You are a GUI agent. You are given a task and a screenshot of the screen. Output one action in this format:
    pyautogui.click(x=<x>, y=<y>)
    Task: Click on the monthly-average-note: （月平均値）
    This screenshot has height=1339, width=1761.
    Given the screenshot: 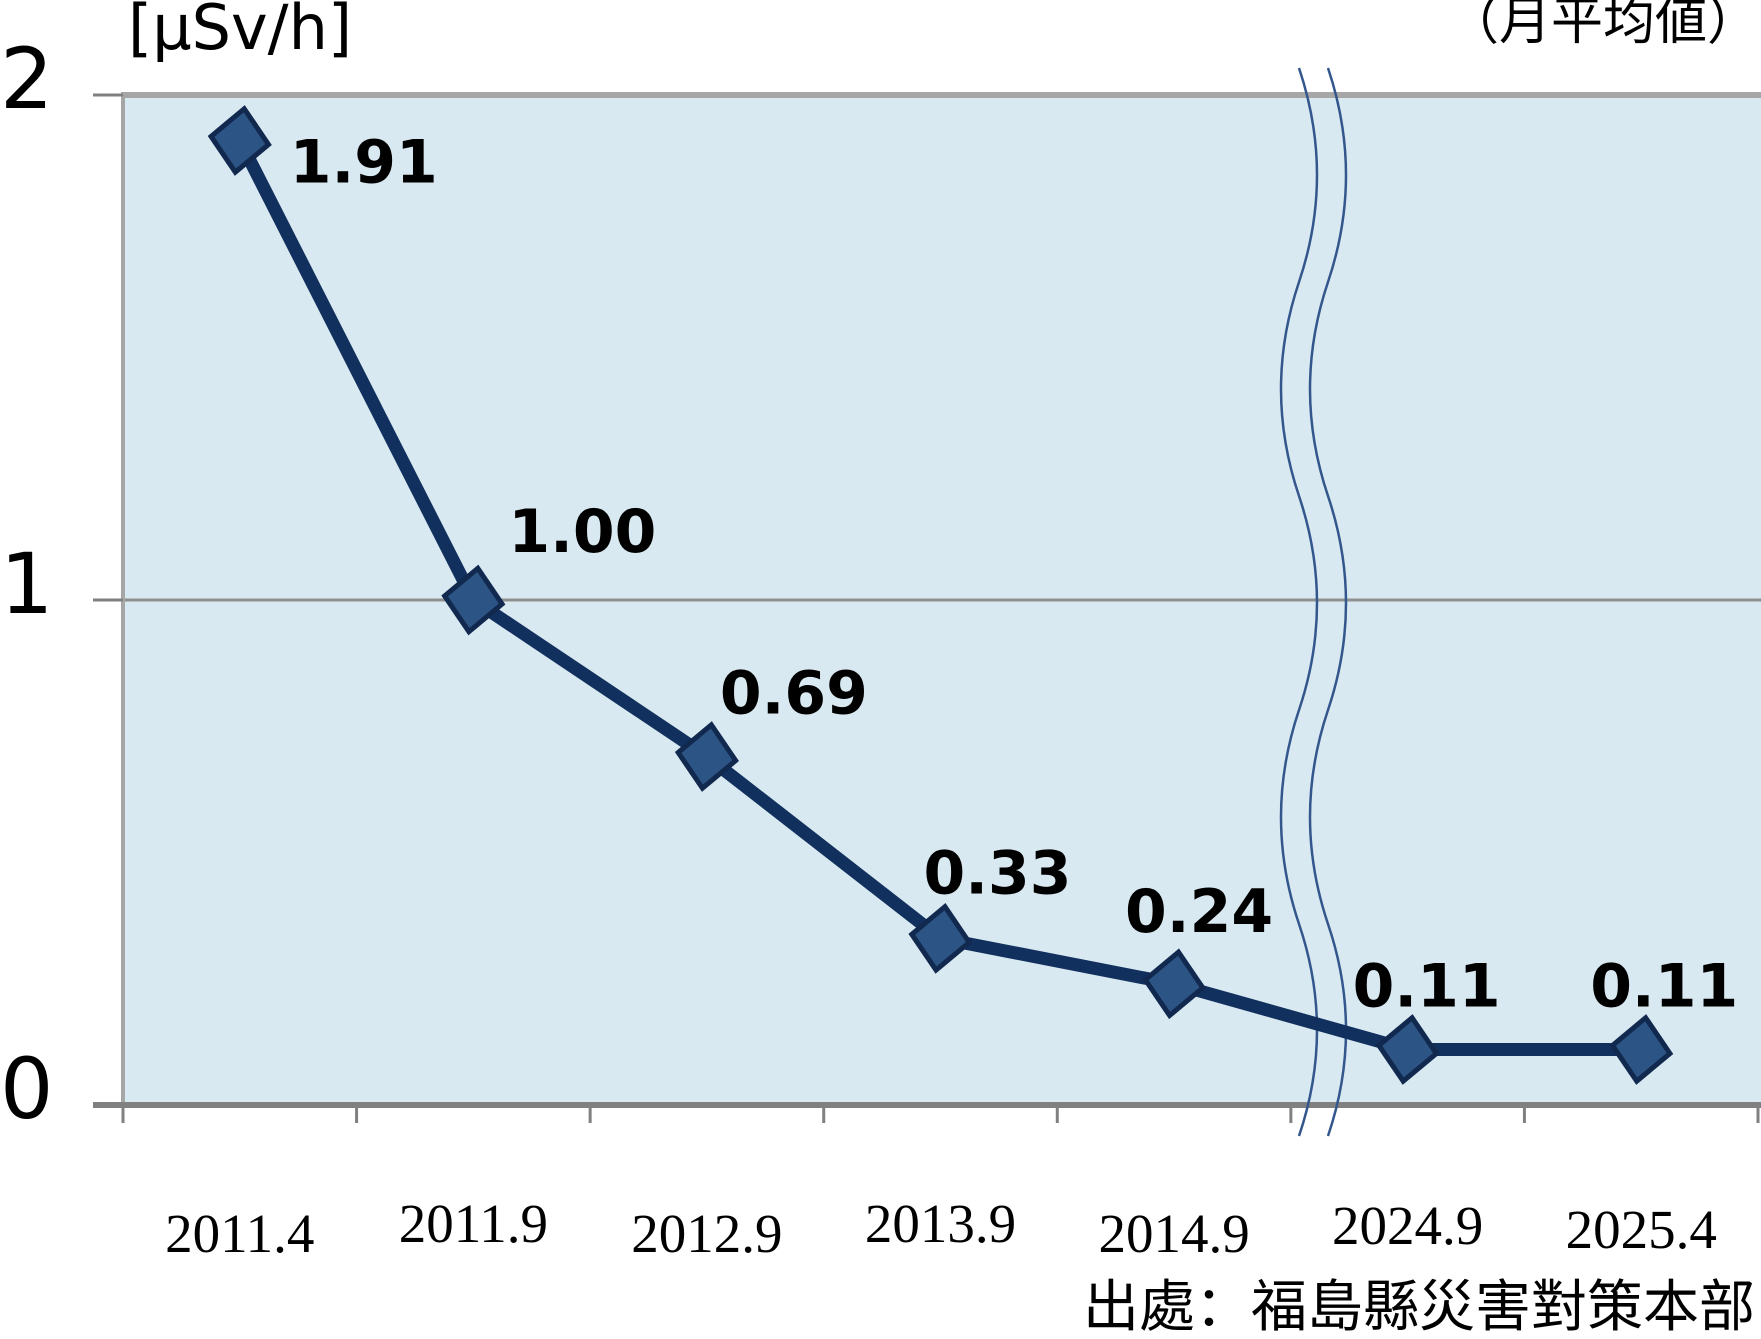 What is the action you would take?
    pyautogui.click(x=1602, y=25)
    